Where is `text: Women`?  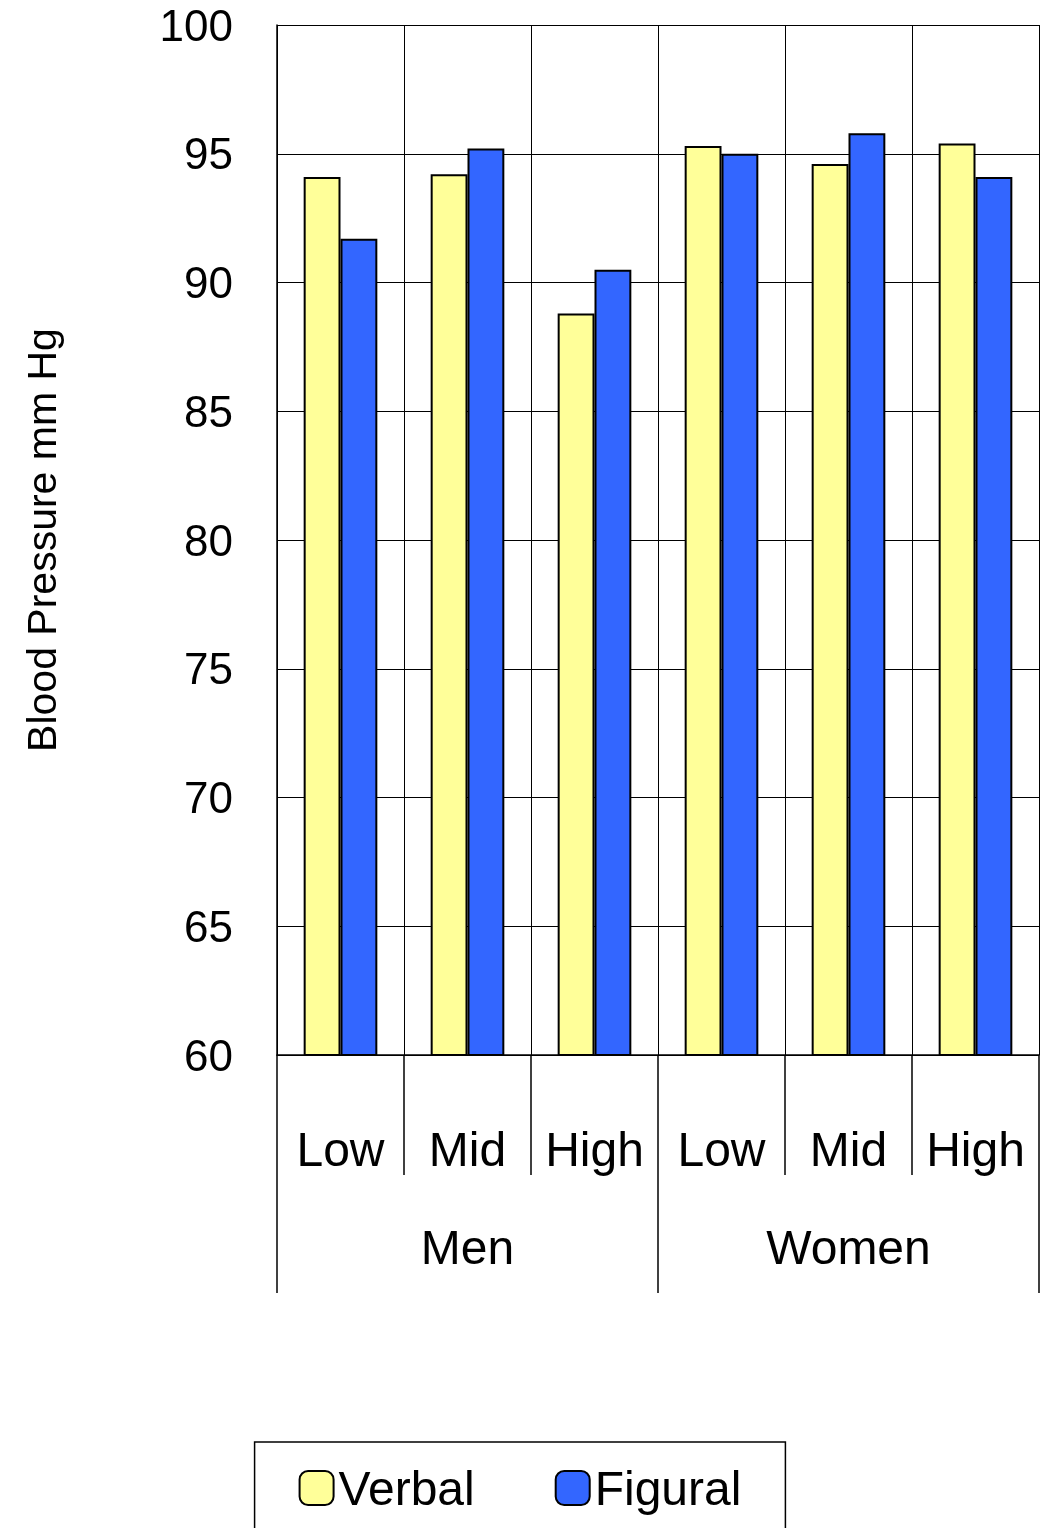 text: Women is located at coordinates (848, 1247).